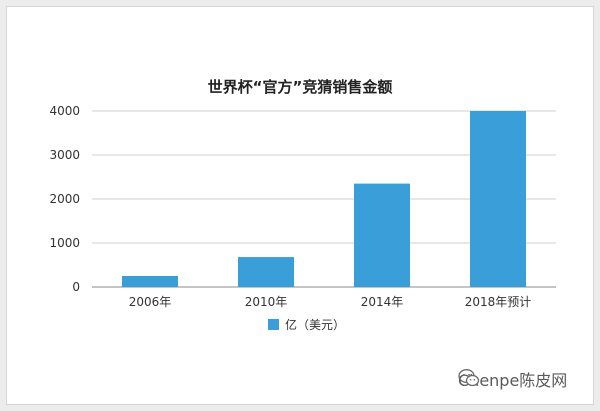 Image resolution: width=600 pixels, height=411 pixels. I want to click on y-tick-label: 4000, so click(64, 111).